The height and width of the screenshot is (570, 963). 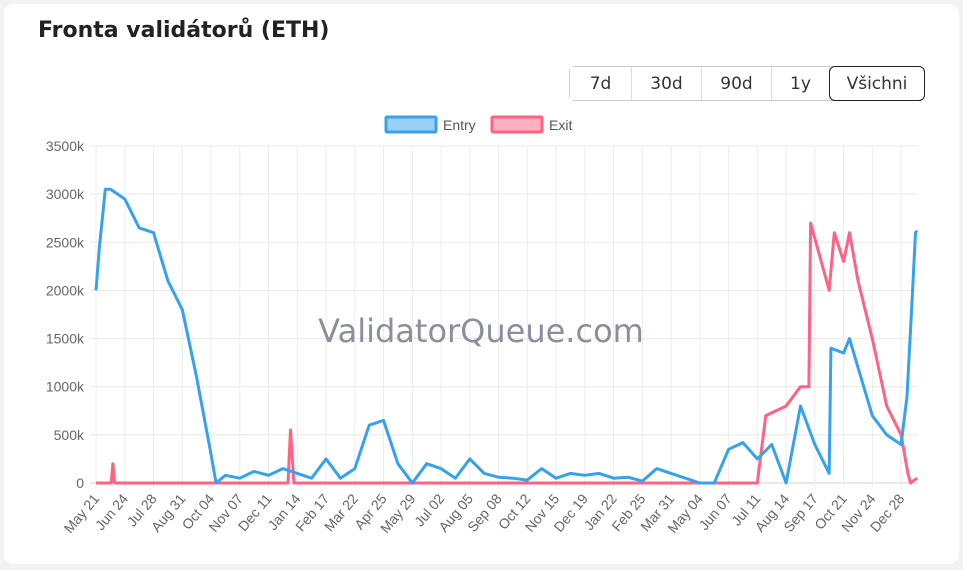 What do you see at coordinates (80, 483) in the screenshot?
I see `y-tick-label: 0` at bounding box center [80, 483].